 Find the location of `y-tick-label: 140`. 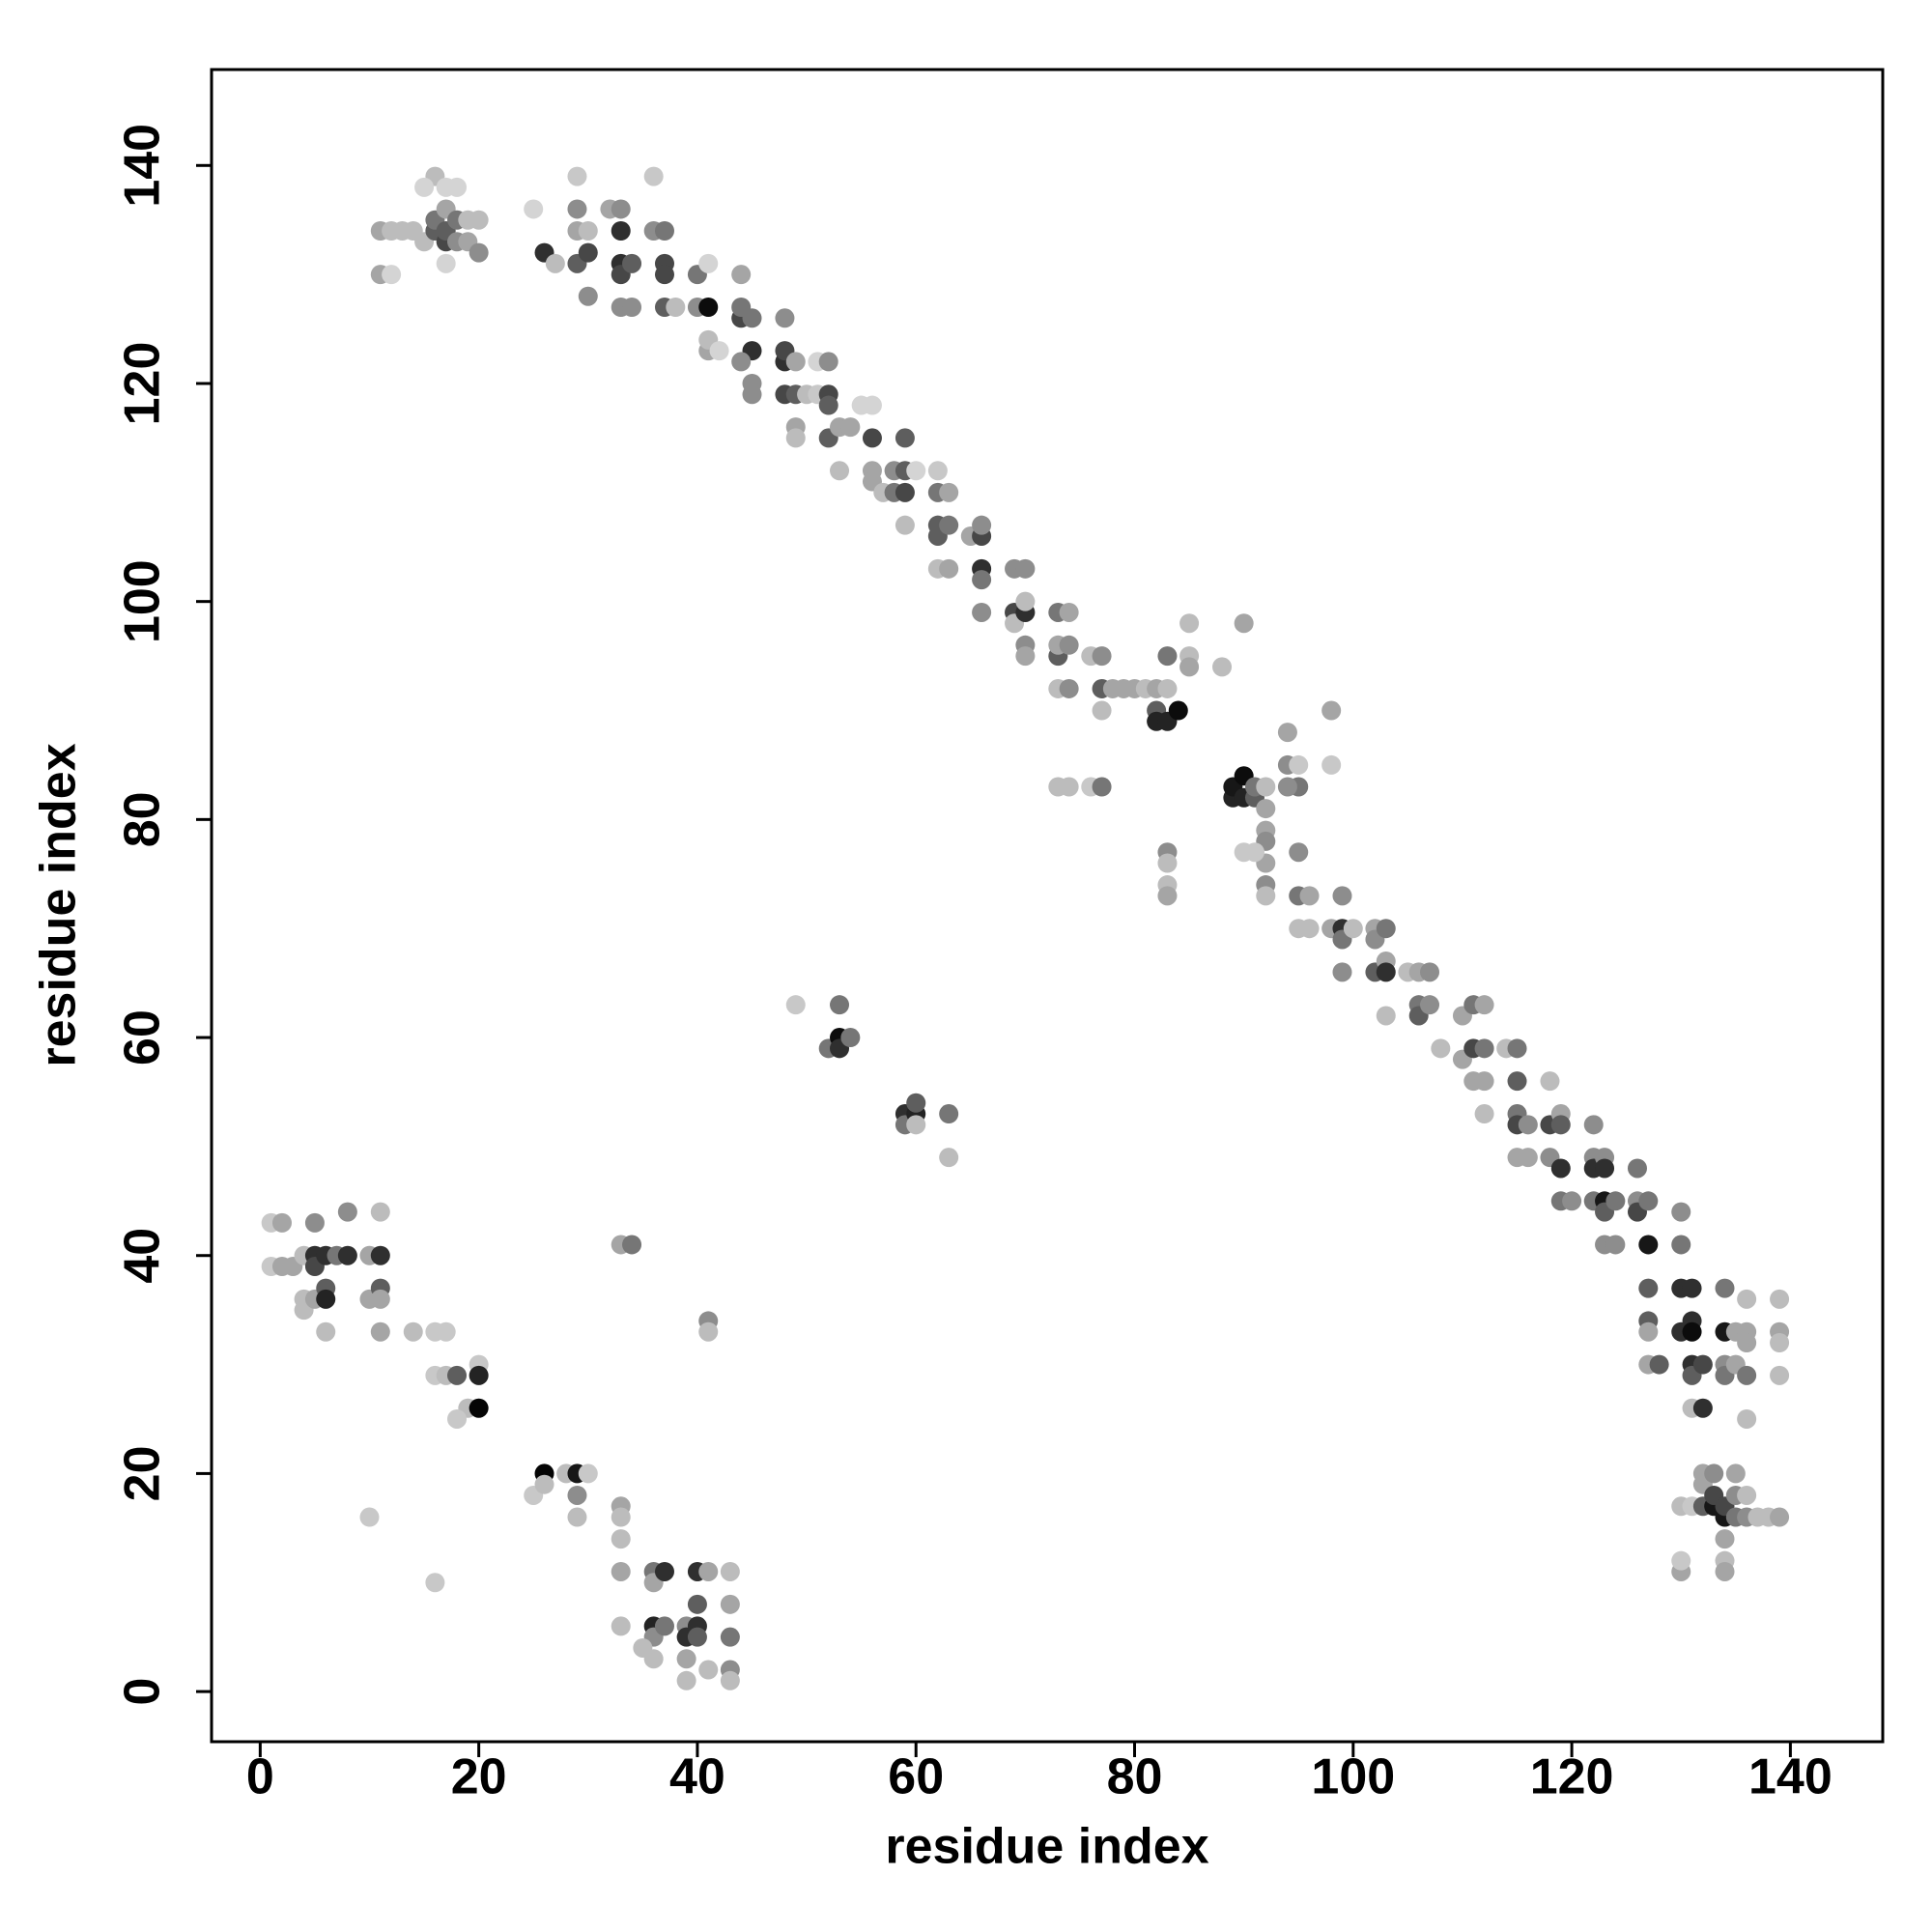

y-tick-label: 140 is located at coordinates (143, 166).